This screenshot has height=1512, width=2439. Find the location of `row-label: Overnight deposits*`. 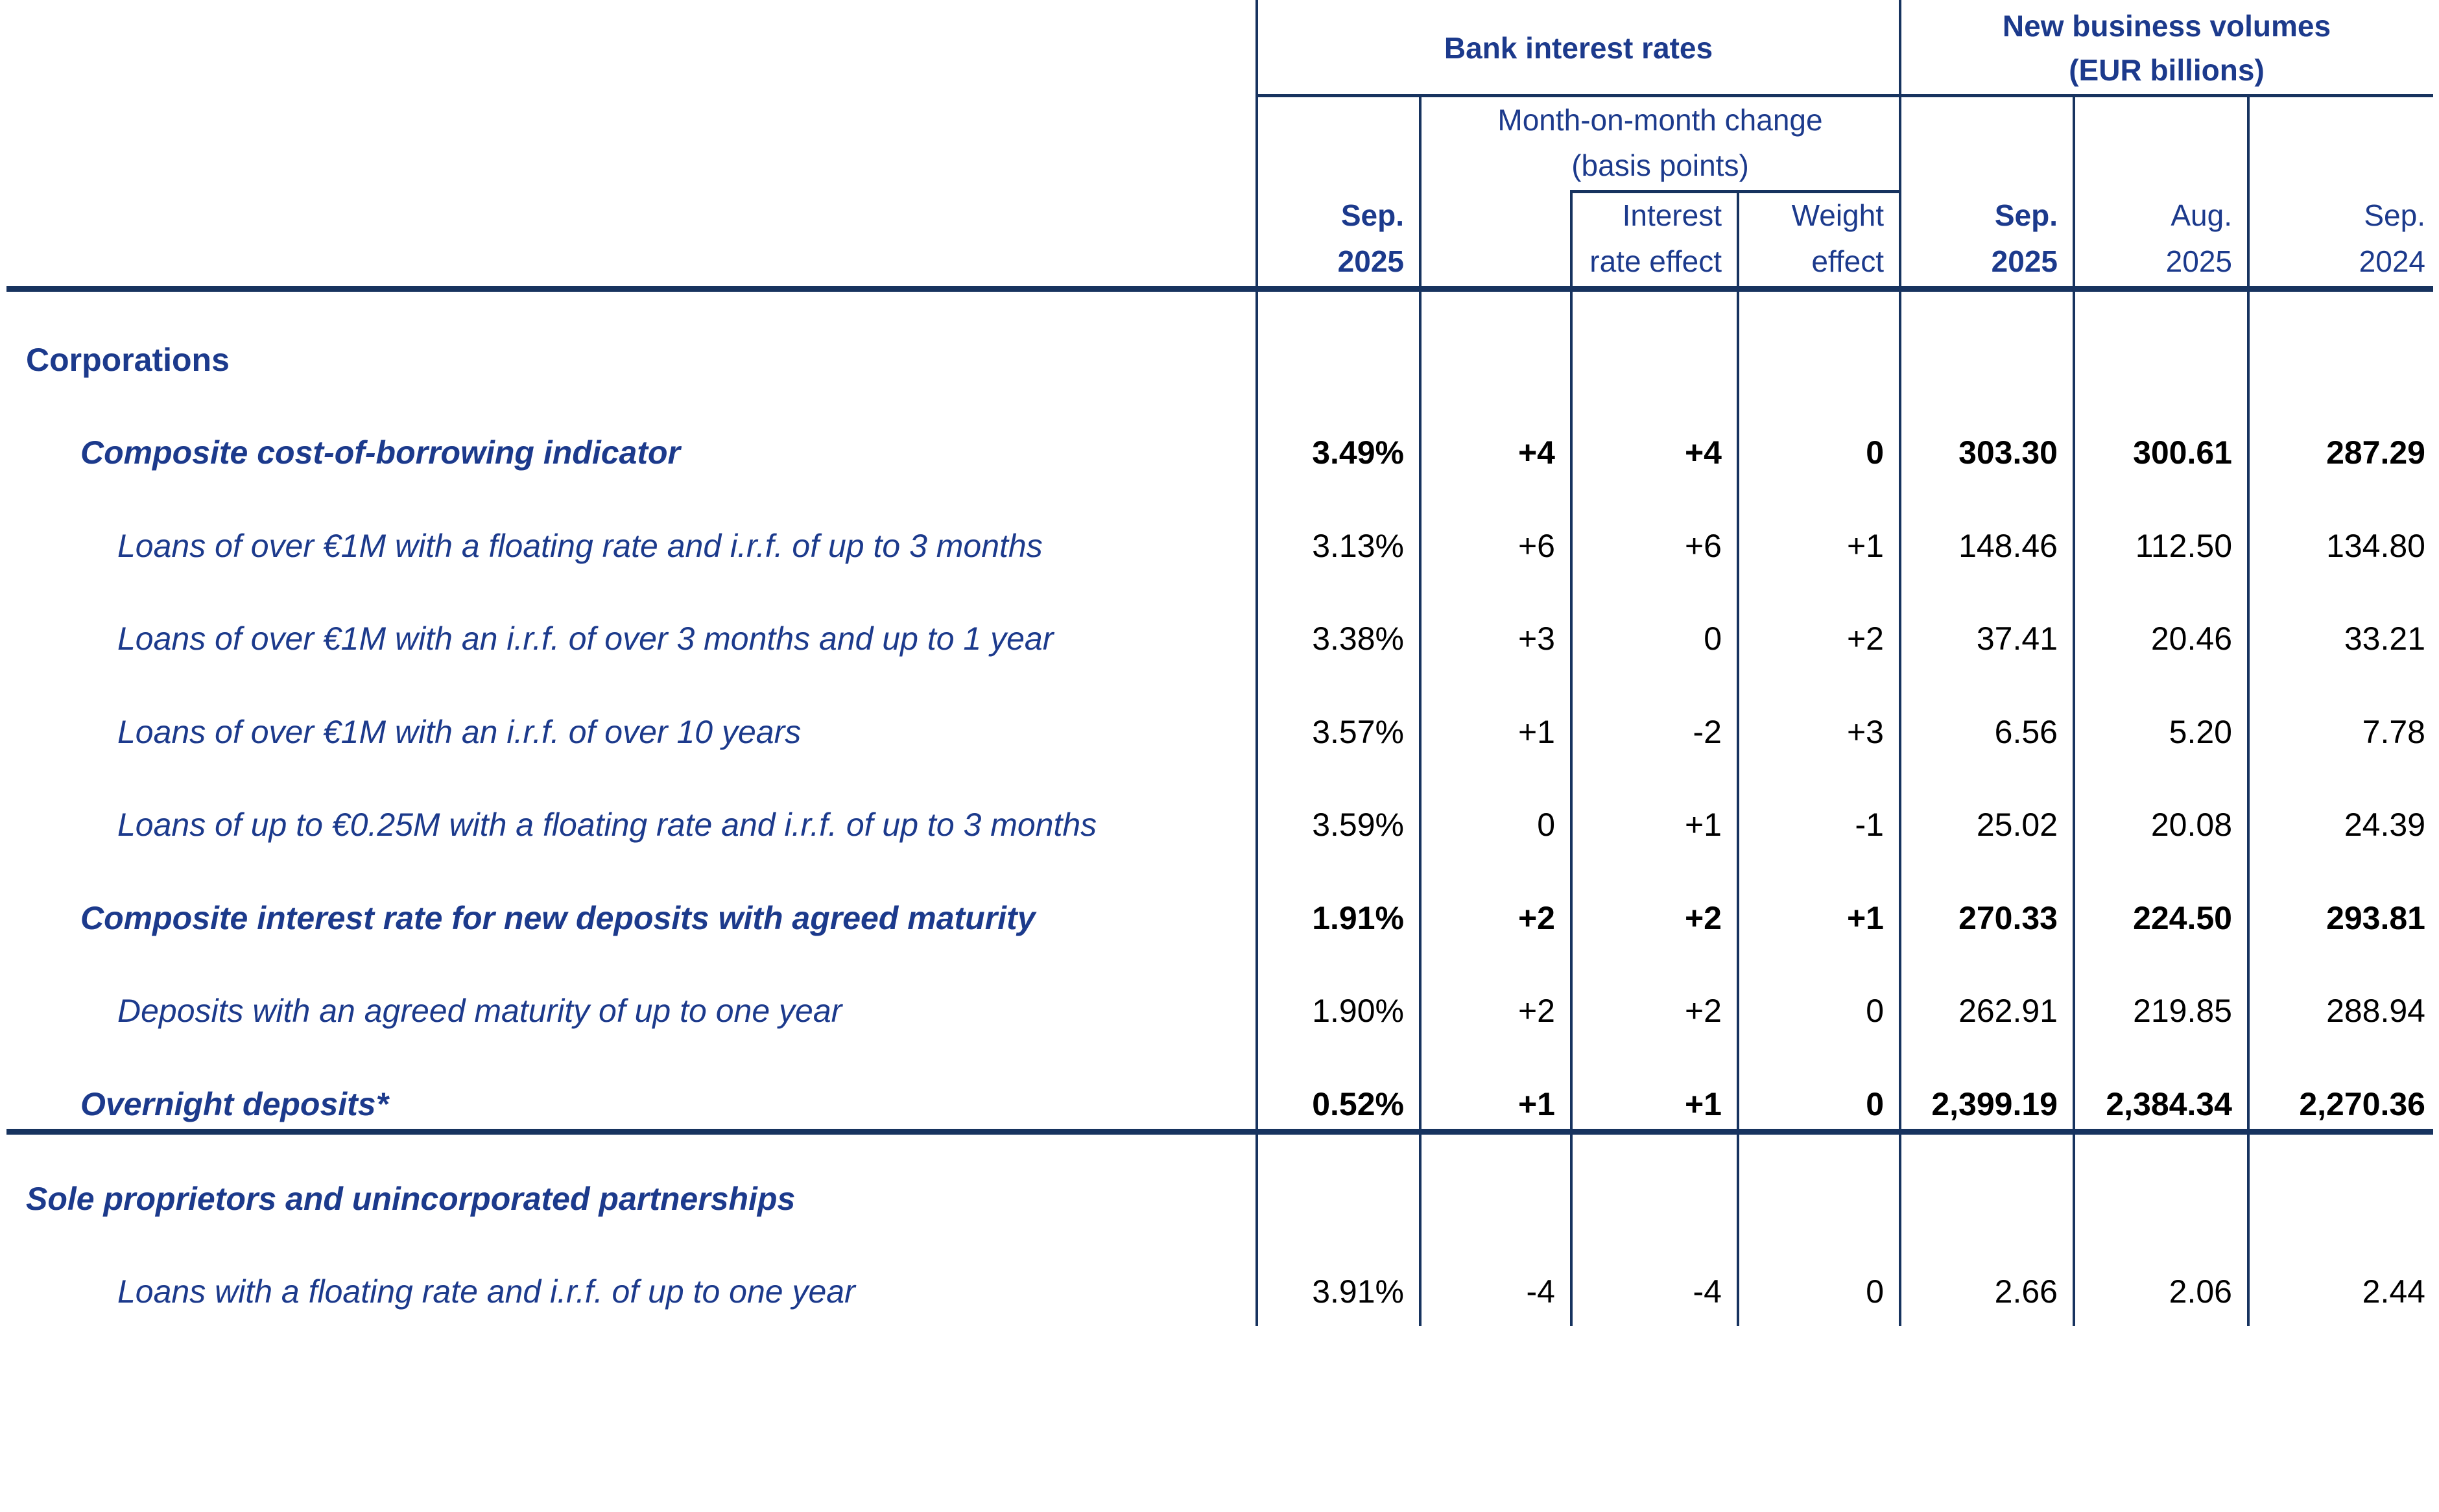

row-label: Overnight deposits* is located at coordinates (234, 1104).